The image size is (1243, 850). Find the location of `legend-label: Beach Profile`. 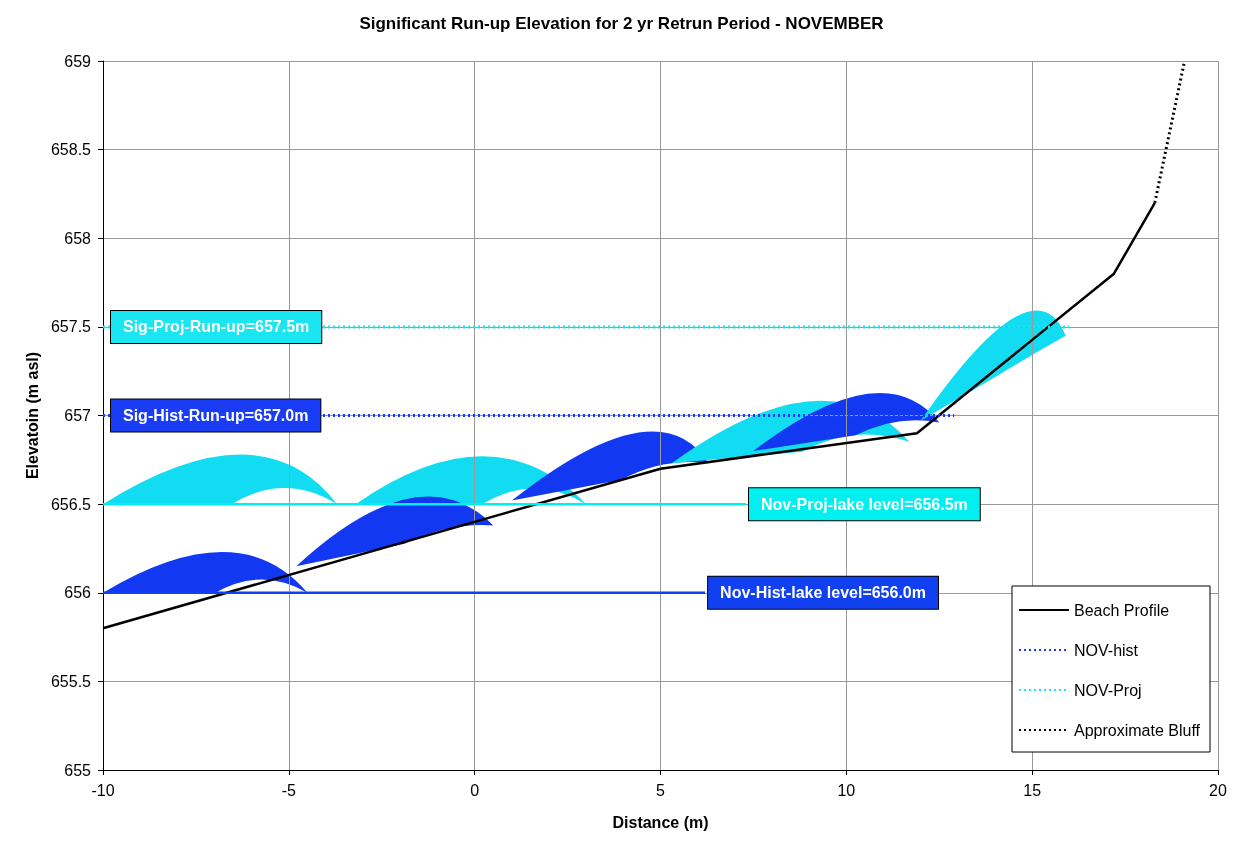

legend-label: Beach Profile is located at coordinates (1122, 610).